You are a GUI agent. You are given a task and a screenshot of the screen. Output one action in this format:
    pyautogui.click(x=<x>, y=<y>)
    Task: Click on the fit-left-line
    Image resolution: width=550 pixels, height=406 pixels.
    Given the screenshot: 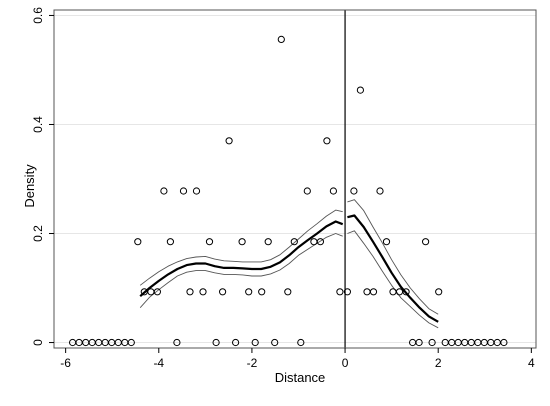 What is the action you would take?
    pyautogui.click(x=241, y=259)
    